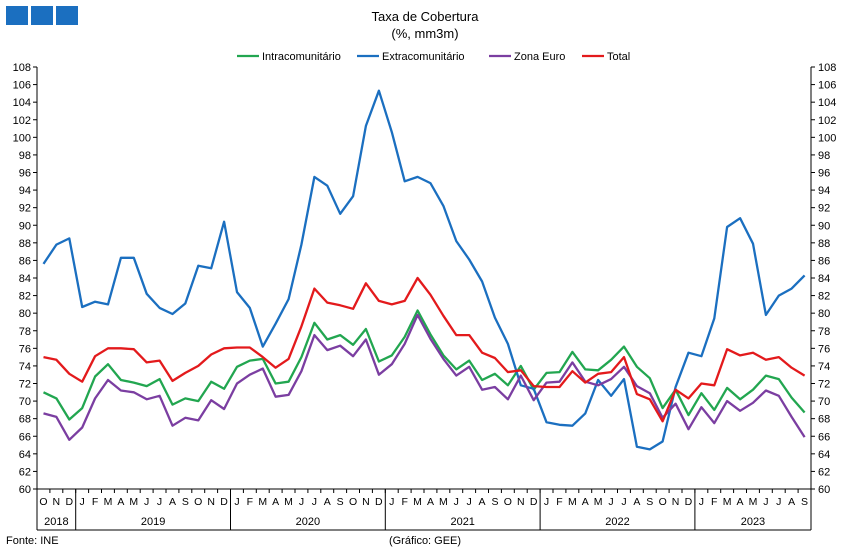 The width and height of the screenshot is (850, 553). I want to click on y-tick-label-right: 84, so click(824, 279).